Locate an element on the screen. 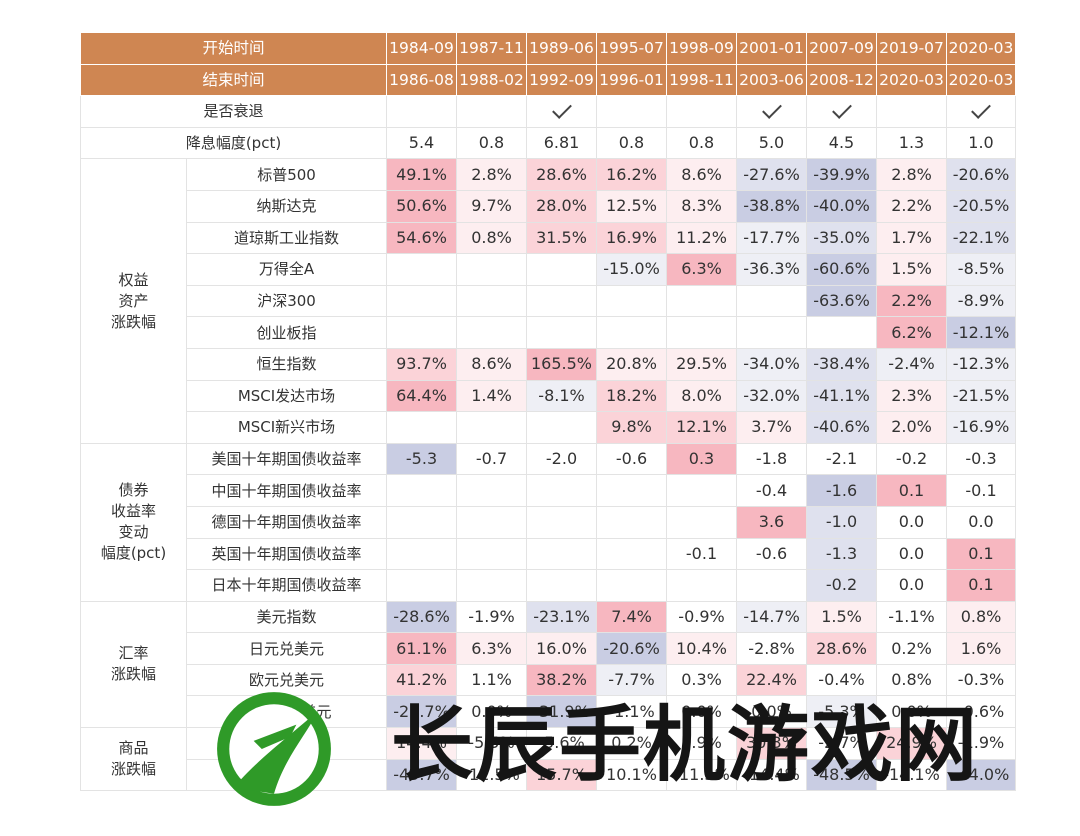 Image resolution: width=1080 pixels, height=836 pixels. value-cell: 9.7% is located at coordinates (492, 206).